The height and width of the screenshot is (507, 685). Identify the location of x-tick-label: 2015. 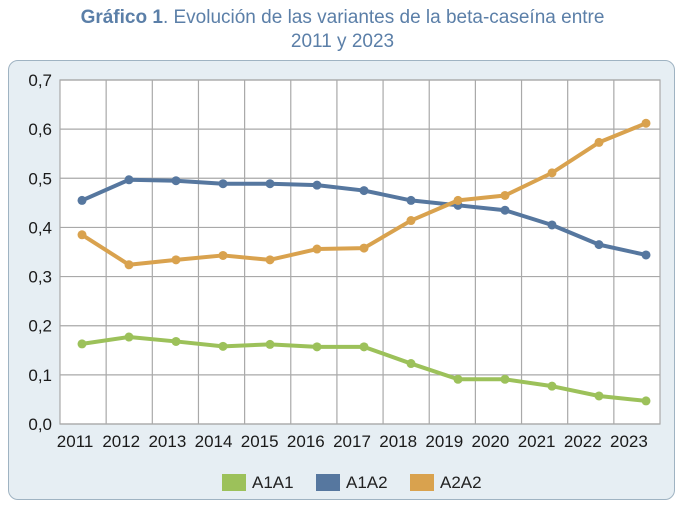
(260, 441).